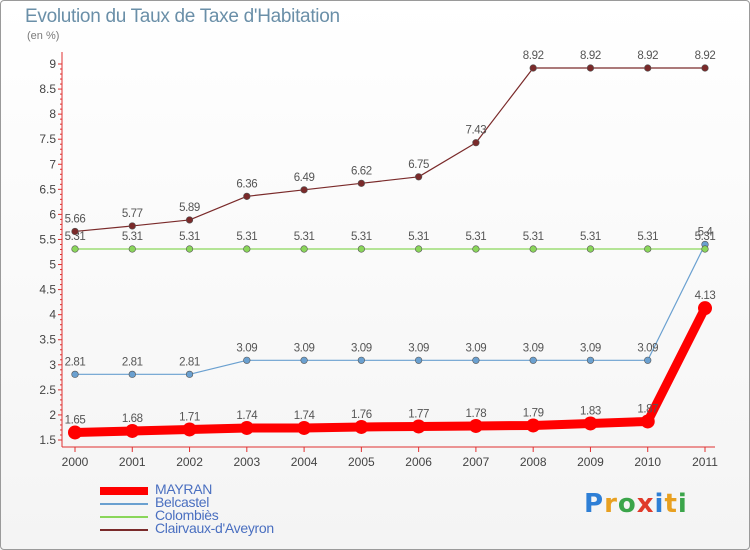 This screenshot has height=550, width=750. Describe the element at coordinates (189, 208) in the screenshot. I see `data-label: 5.89` at that location.